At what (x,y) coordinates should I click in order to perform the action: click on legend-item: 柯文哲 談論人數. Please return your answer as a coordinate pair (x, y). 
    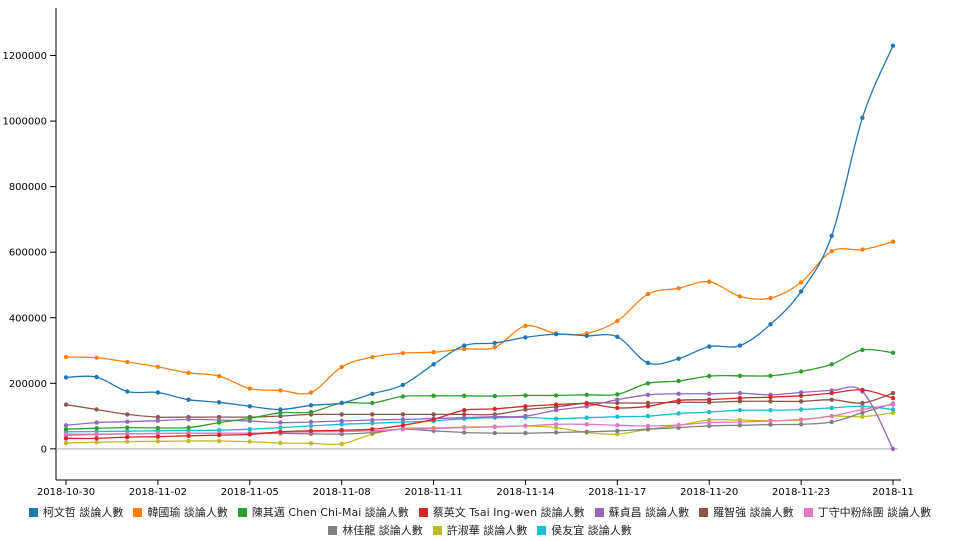
    Looking at the image, I should click on (75, 512).